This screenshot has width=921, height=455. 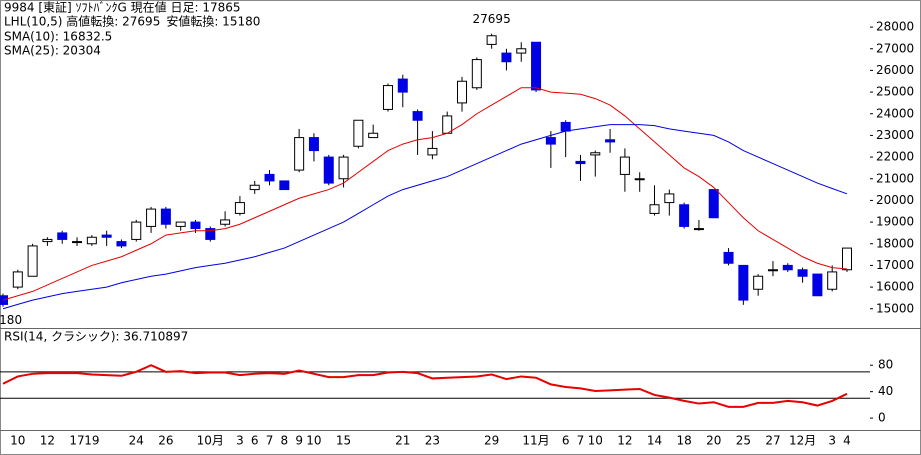 What do you see at coordinates (847, 441) in the screenshot?
I see `x-tick-label: 4` at bounding box center [847, 441].